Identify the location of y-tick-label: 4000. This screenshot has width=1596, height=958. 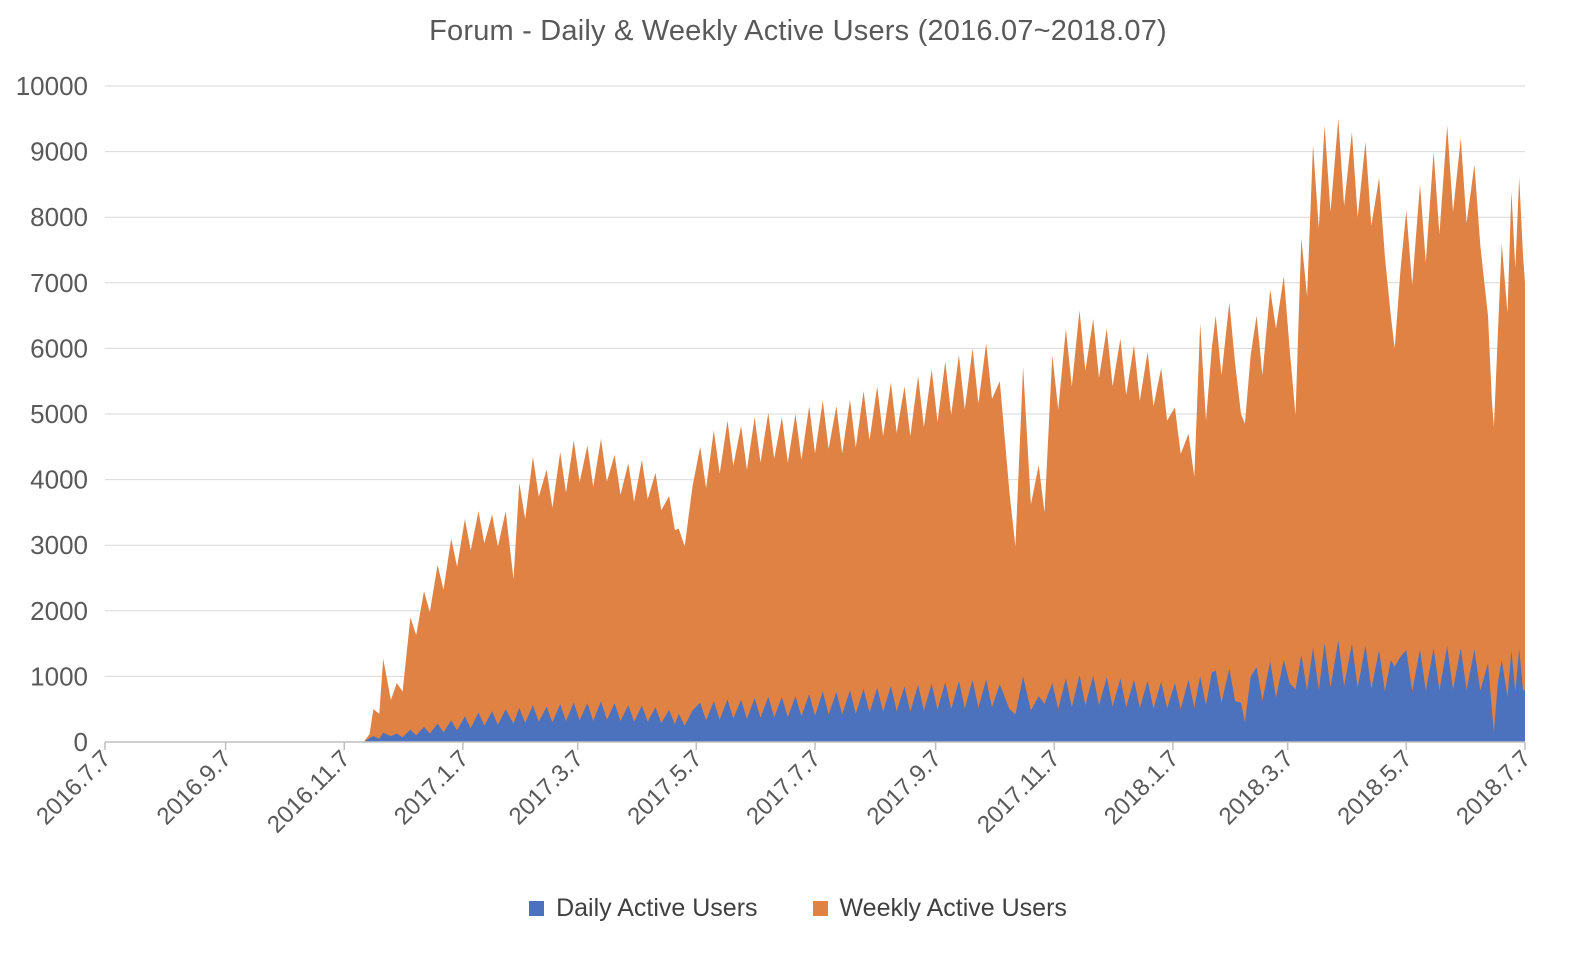
(59, 480).